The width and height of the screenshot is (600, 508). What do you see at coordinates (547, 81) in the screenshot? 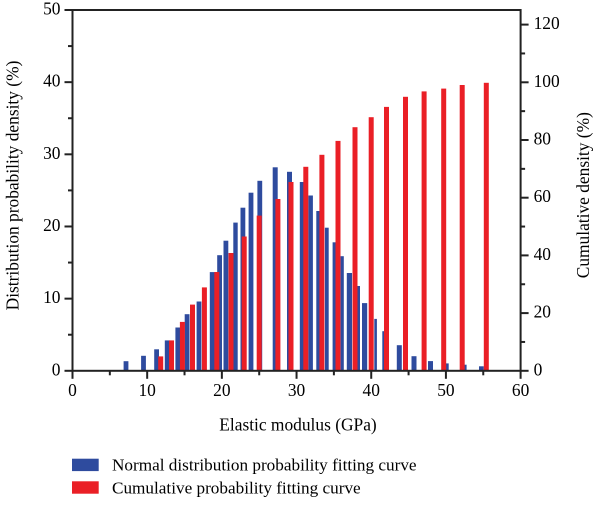
I see `svg-text: 100` at bounding box center [547, 81].